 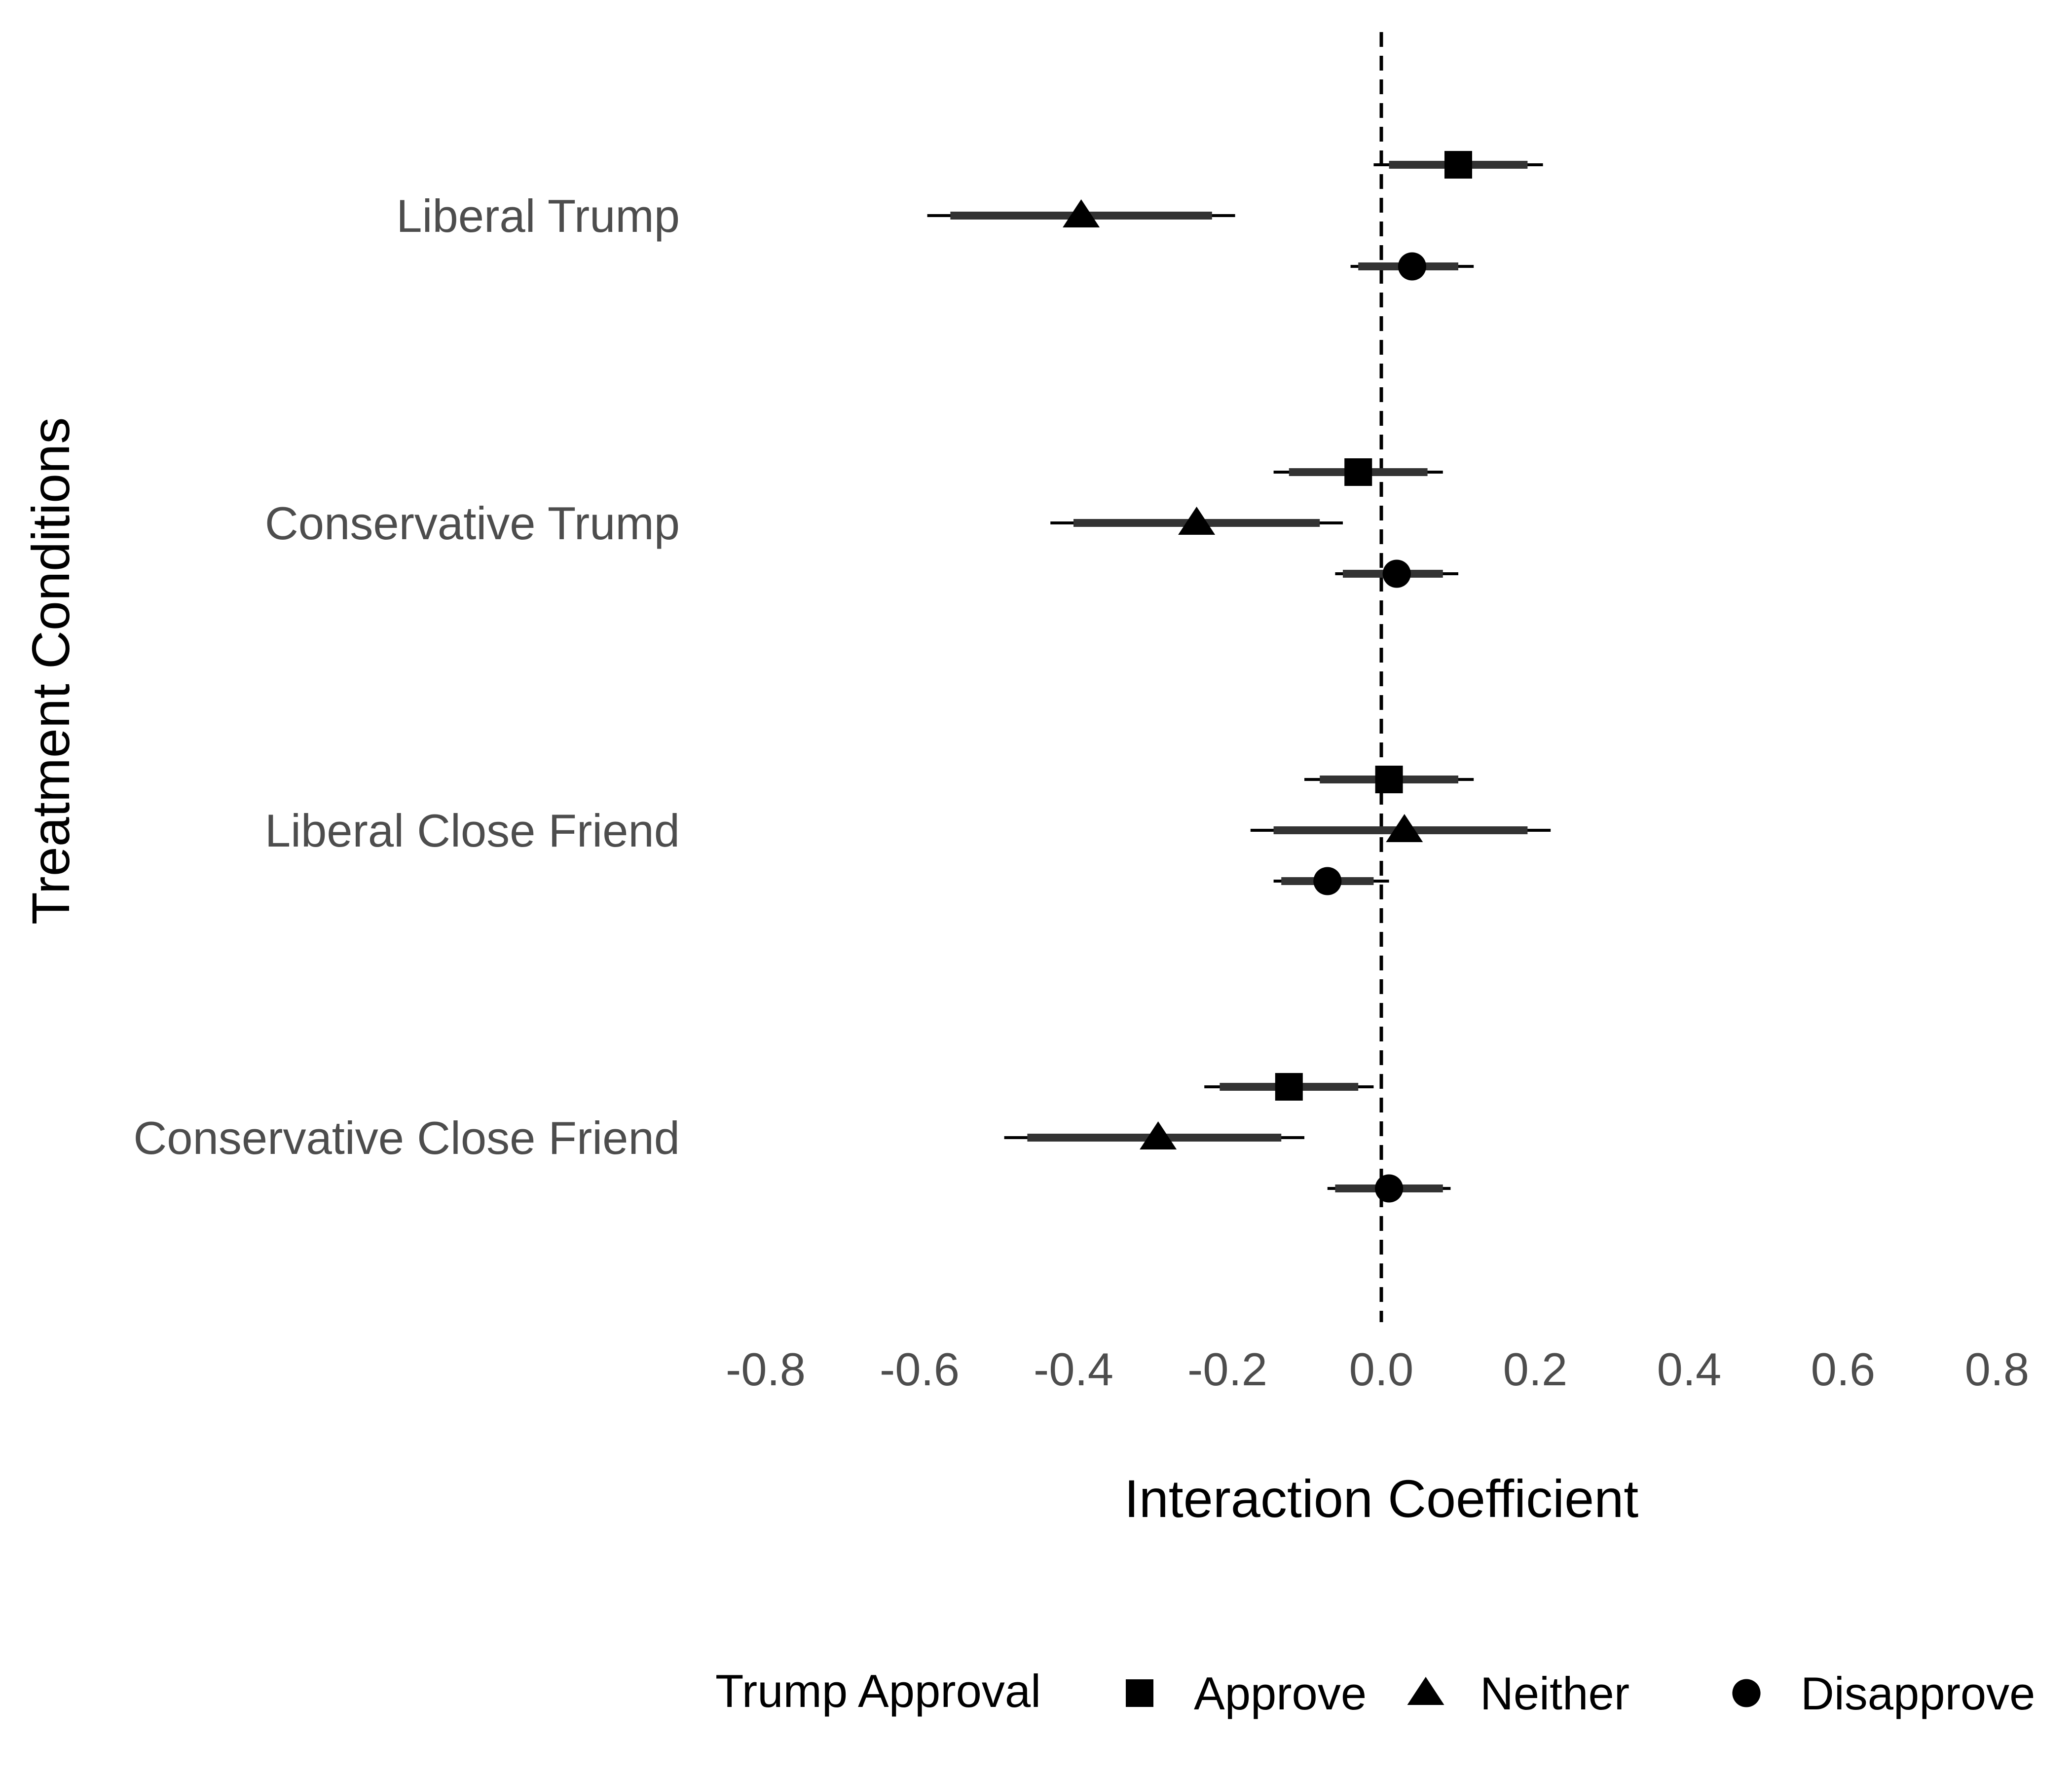 I want to click on point-group-liberal-trump-disapprove, so click(x=1412, y=266).